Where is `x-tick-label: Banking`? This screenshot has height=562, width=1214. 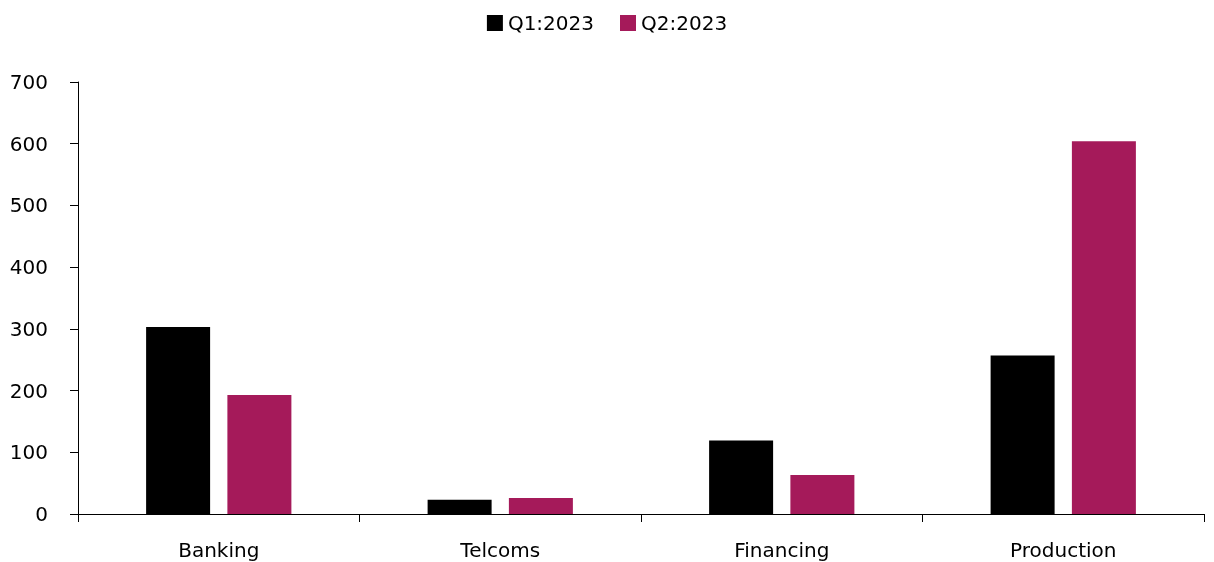 x-tick-label: Banking is located at coordinates (219, 550).